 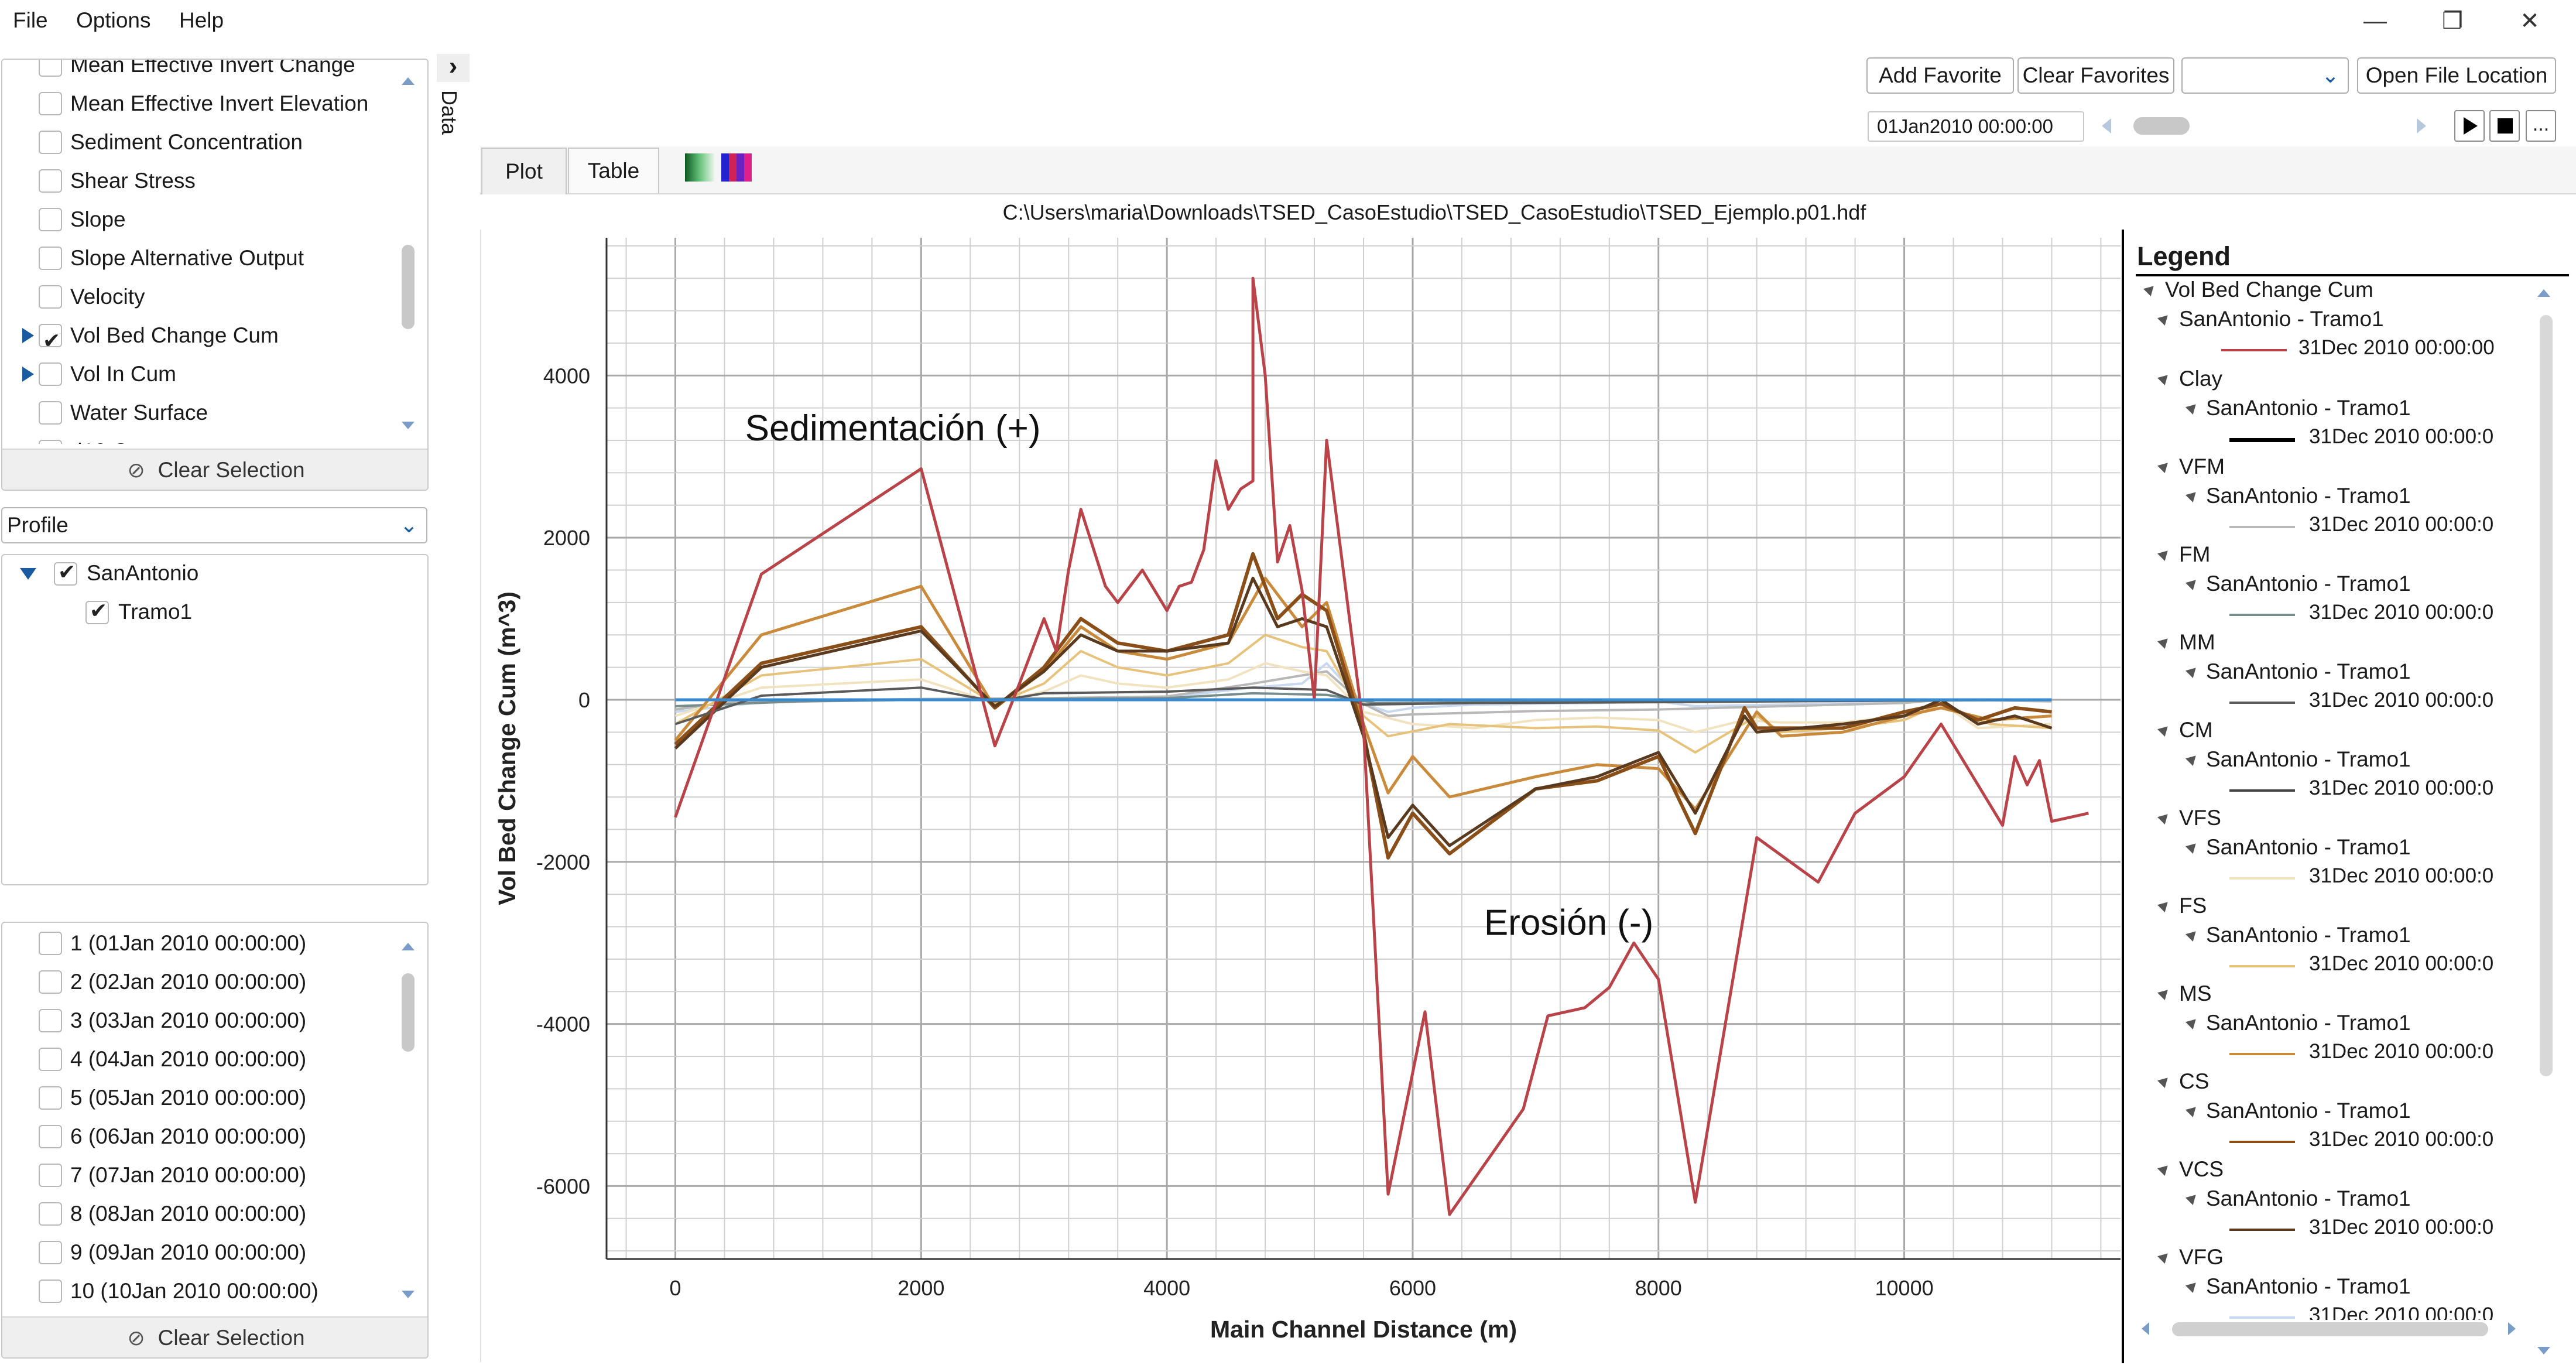 I want to click on time-slider-left-icon, so click(x=2106, y=126).